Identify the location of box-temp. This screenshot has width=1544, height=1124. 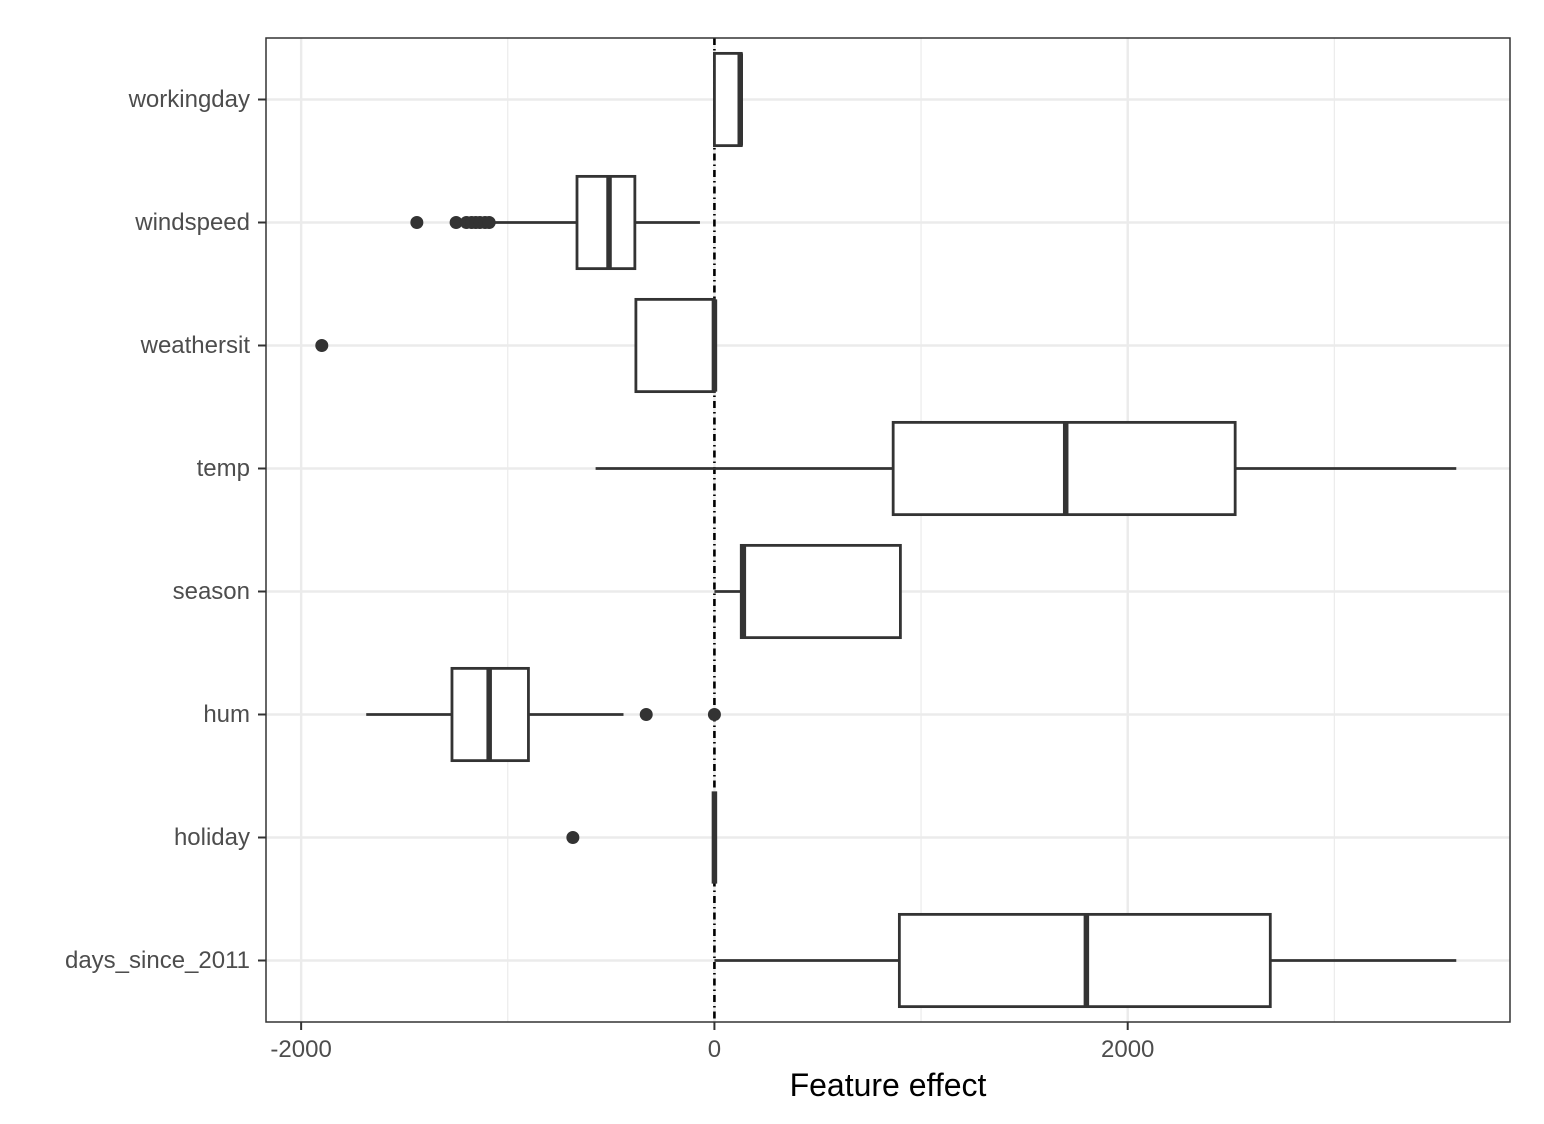
(1026, 468).